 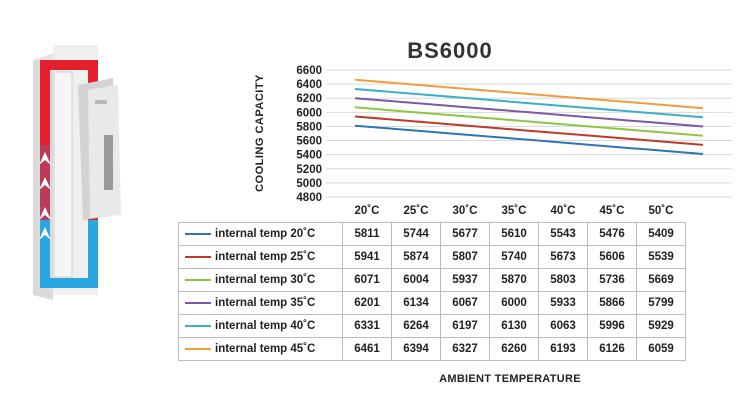 I want to click on x-tick-label: 25˚C, so click(x=416, y=211).